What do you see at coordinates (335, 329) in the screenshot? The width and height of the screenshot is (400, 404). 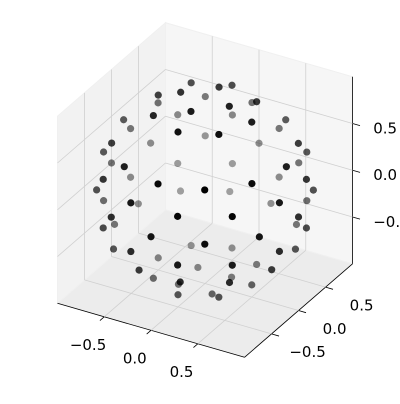 I see `y-tick-label: 0.0` at bounding box center [335, 329].